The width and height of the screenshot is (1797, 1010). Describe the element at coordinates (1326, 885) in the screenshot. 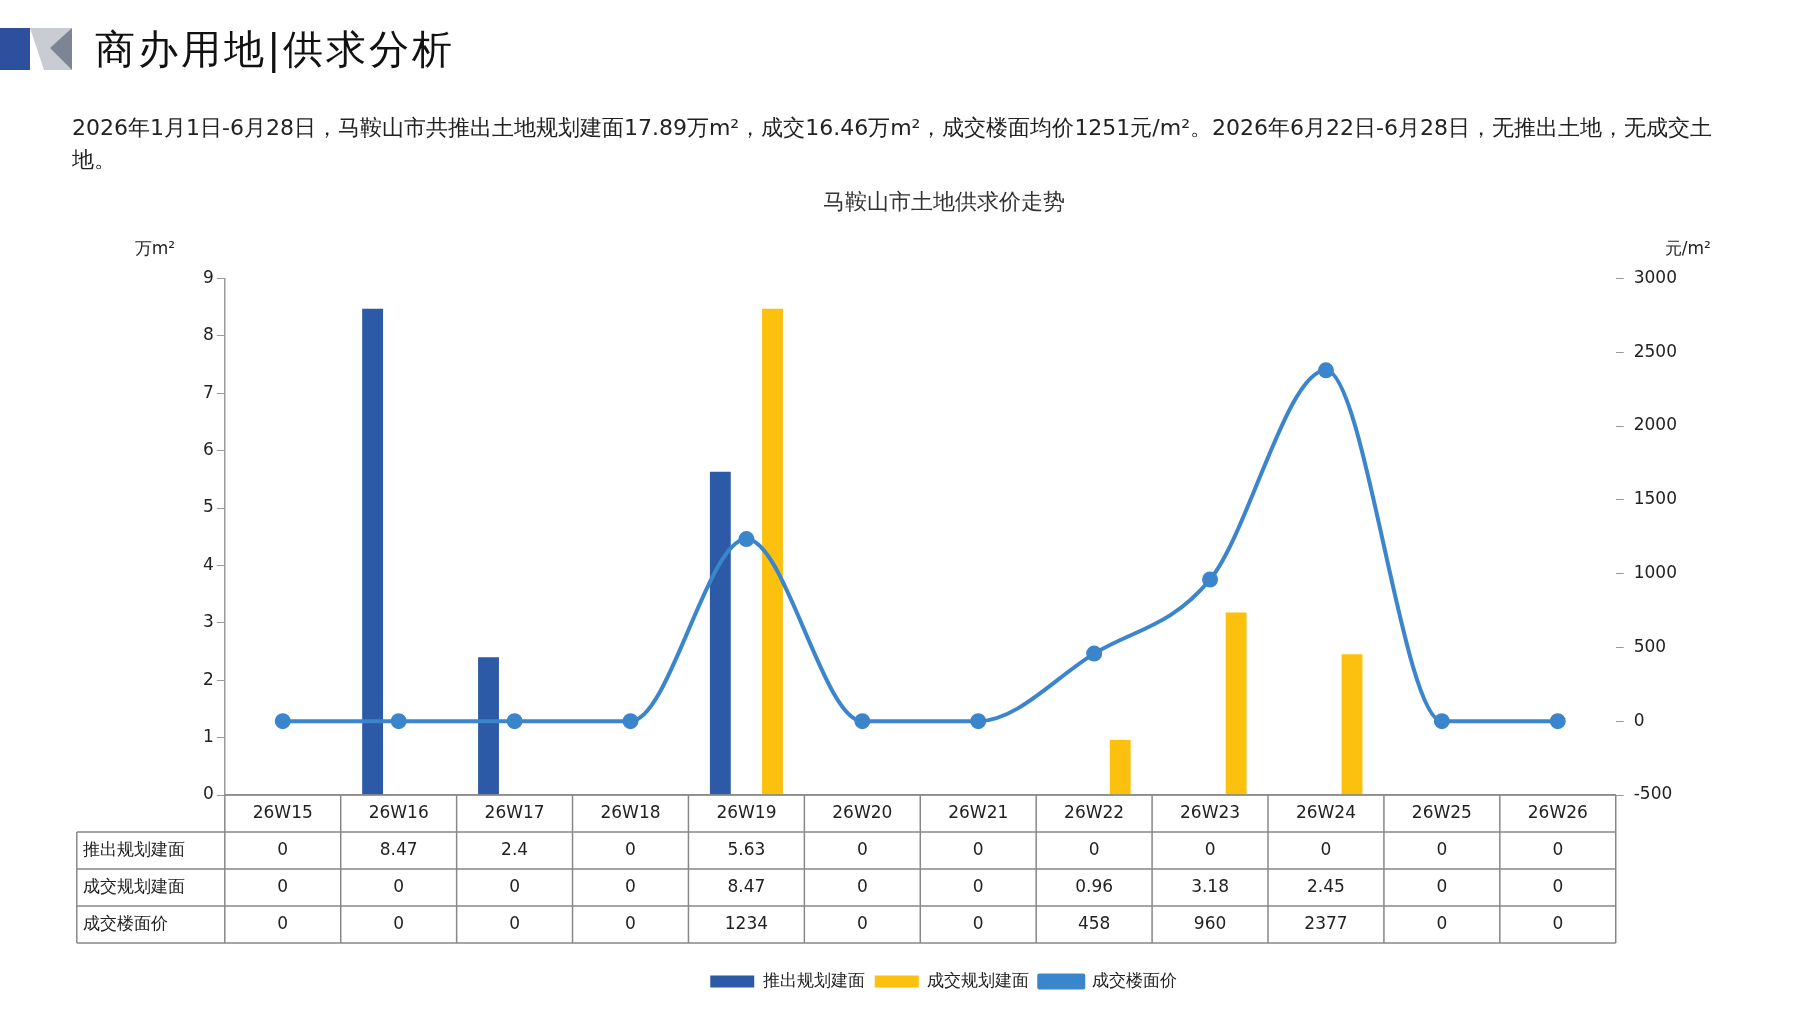

I see `data-label: 2.45` at that location.